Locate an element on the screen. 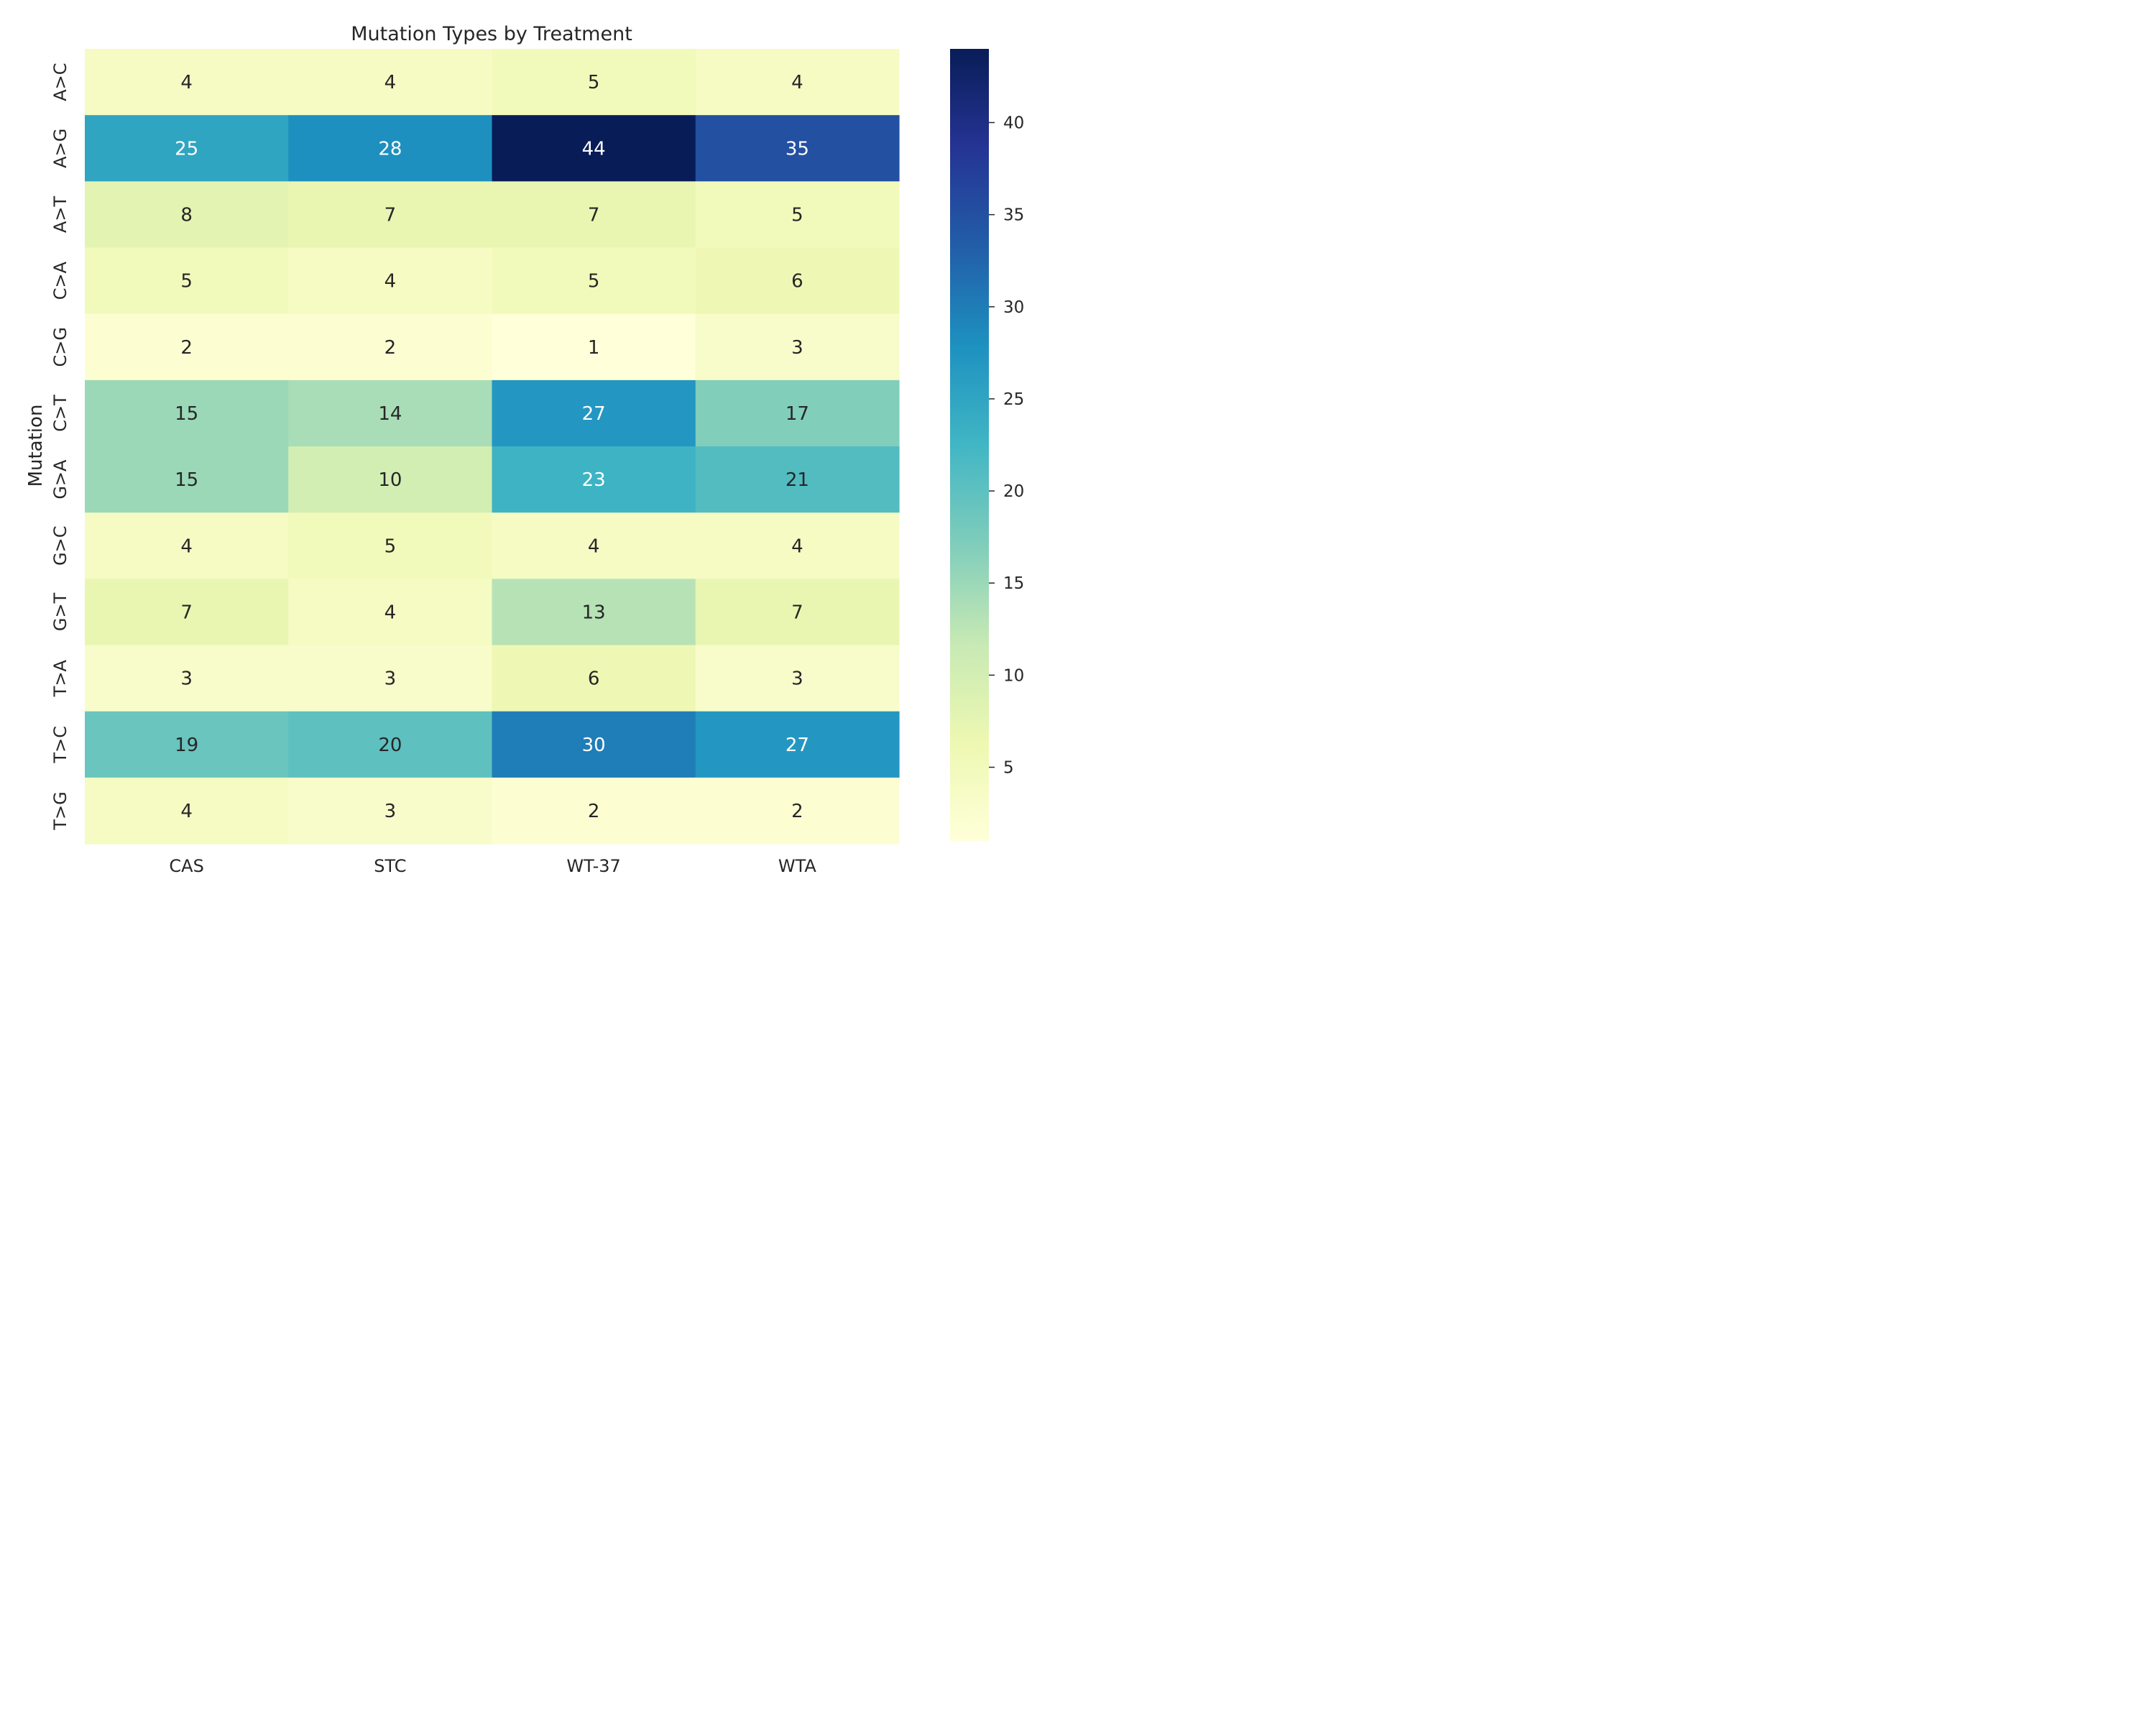 The image size is (2156, 1725). cell-value-label: 14 is located at coordinates (390, 414).